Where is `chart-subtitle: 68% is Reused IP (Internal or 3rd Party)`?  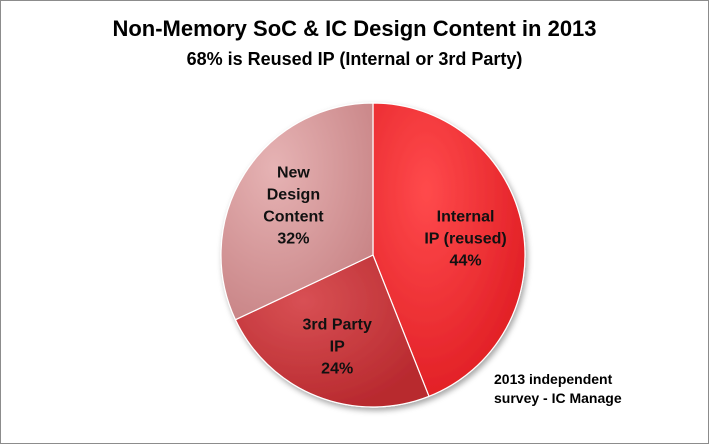
chart-subtitle: 68% is Reused IP (Internal or 3rd Party) is located at coordinates (354, 59).